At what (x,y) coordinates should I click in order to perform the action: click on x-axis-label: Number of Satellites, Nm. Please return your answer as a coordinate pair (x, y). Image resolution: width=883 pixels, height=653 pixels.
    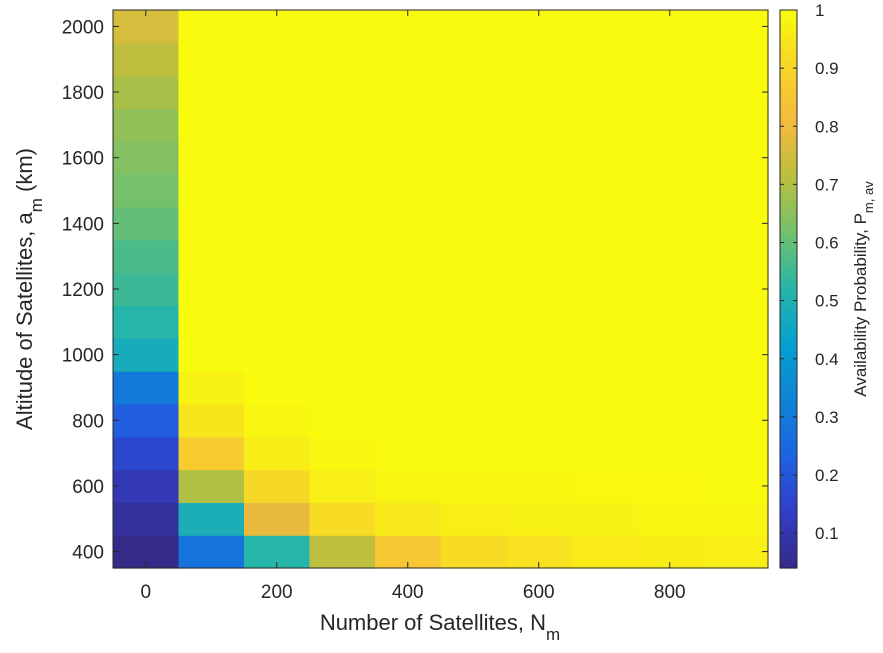
    Looking at the image, I should click on (440, 627).